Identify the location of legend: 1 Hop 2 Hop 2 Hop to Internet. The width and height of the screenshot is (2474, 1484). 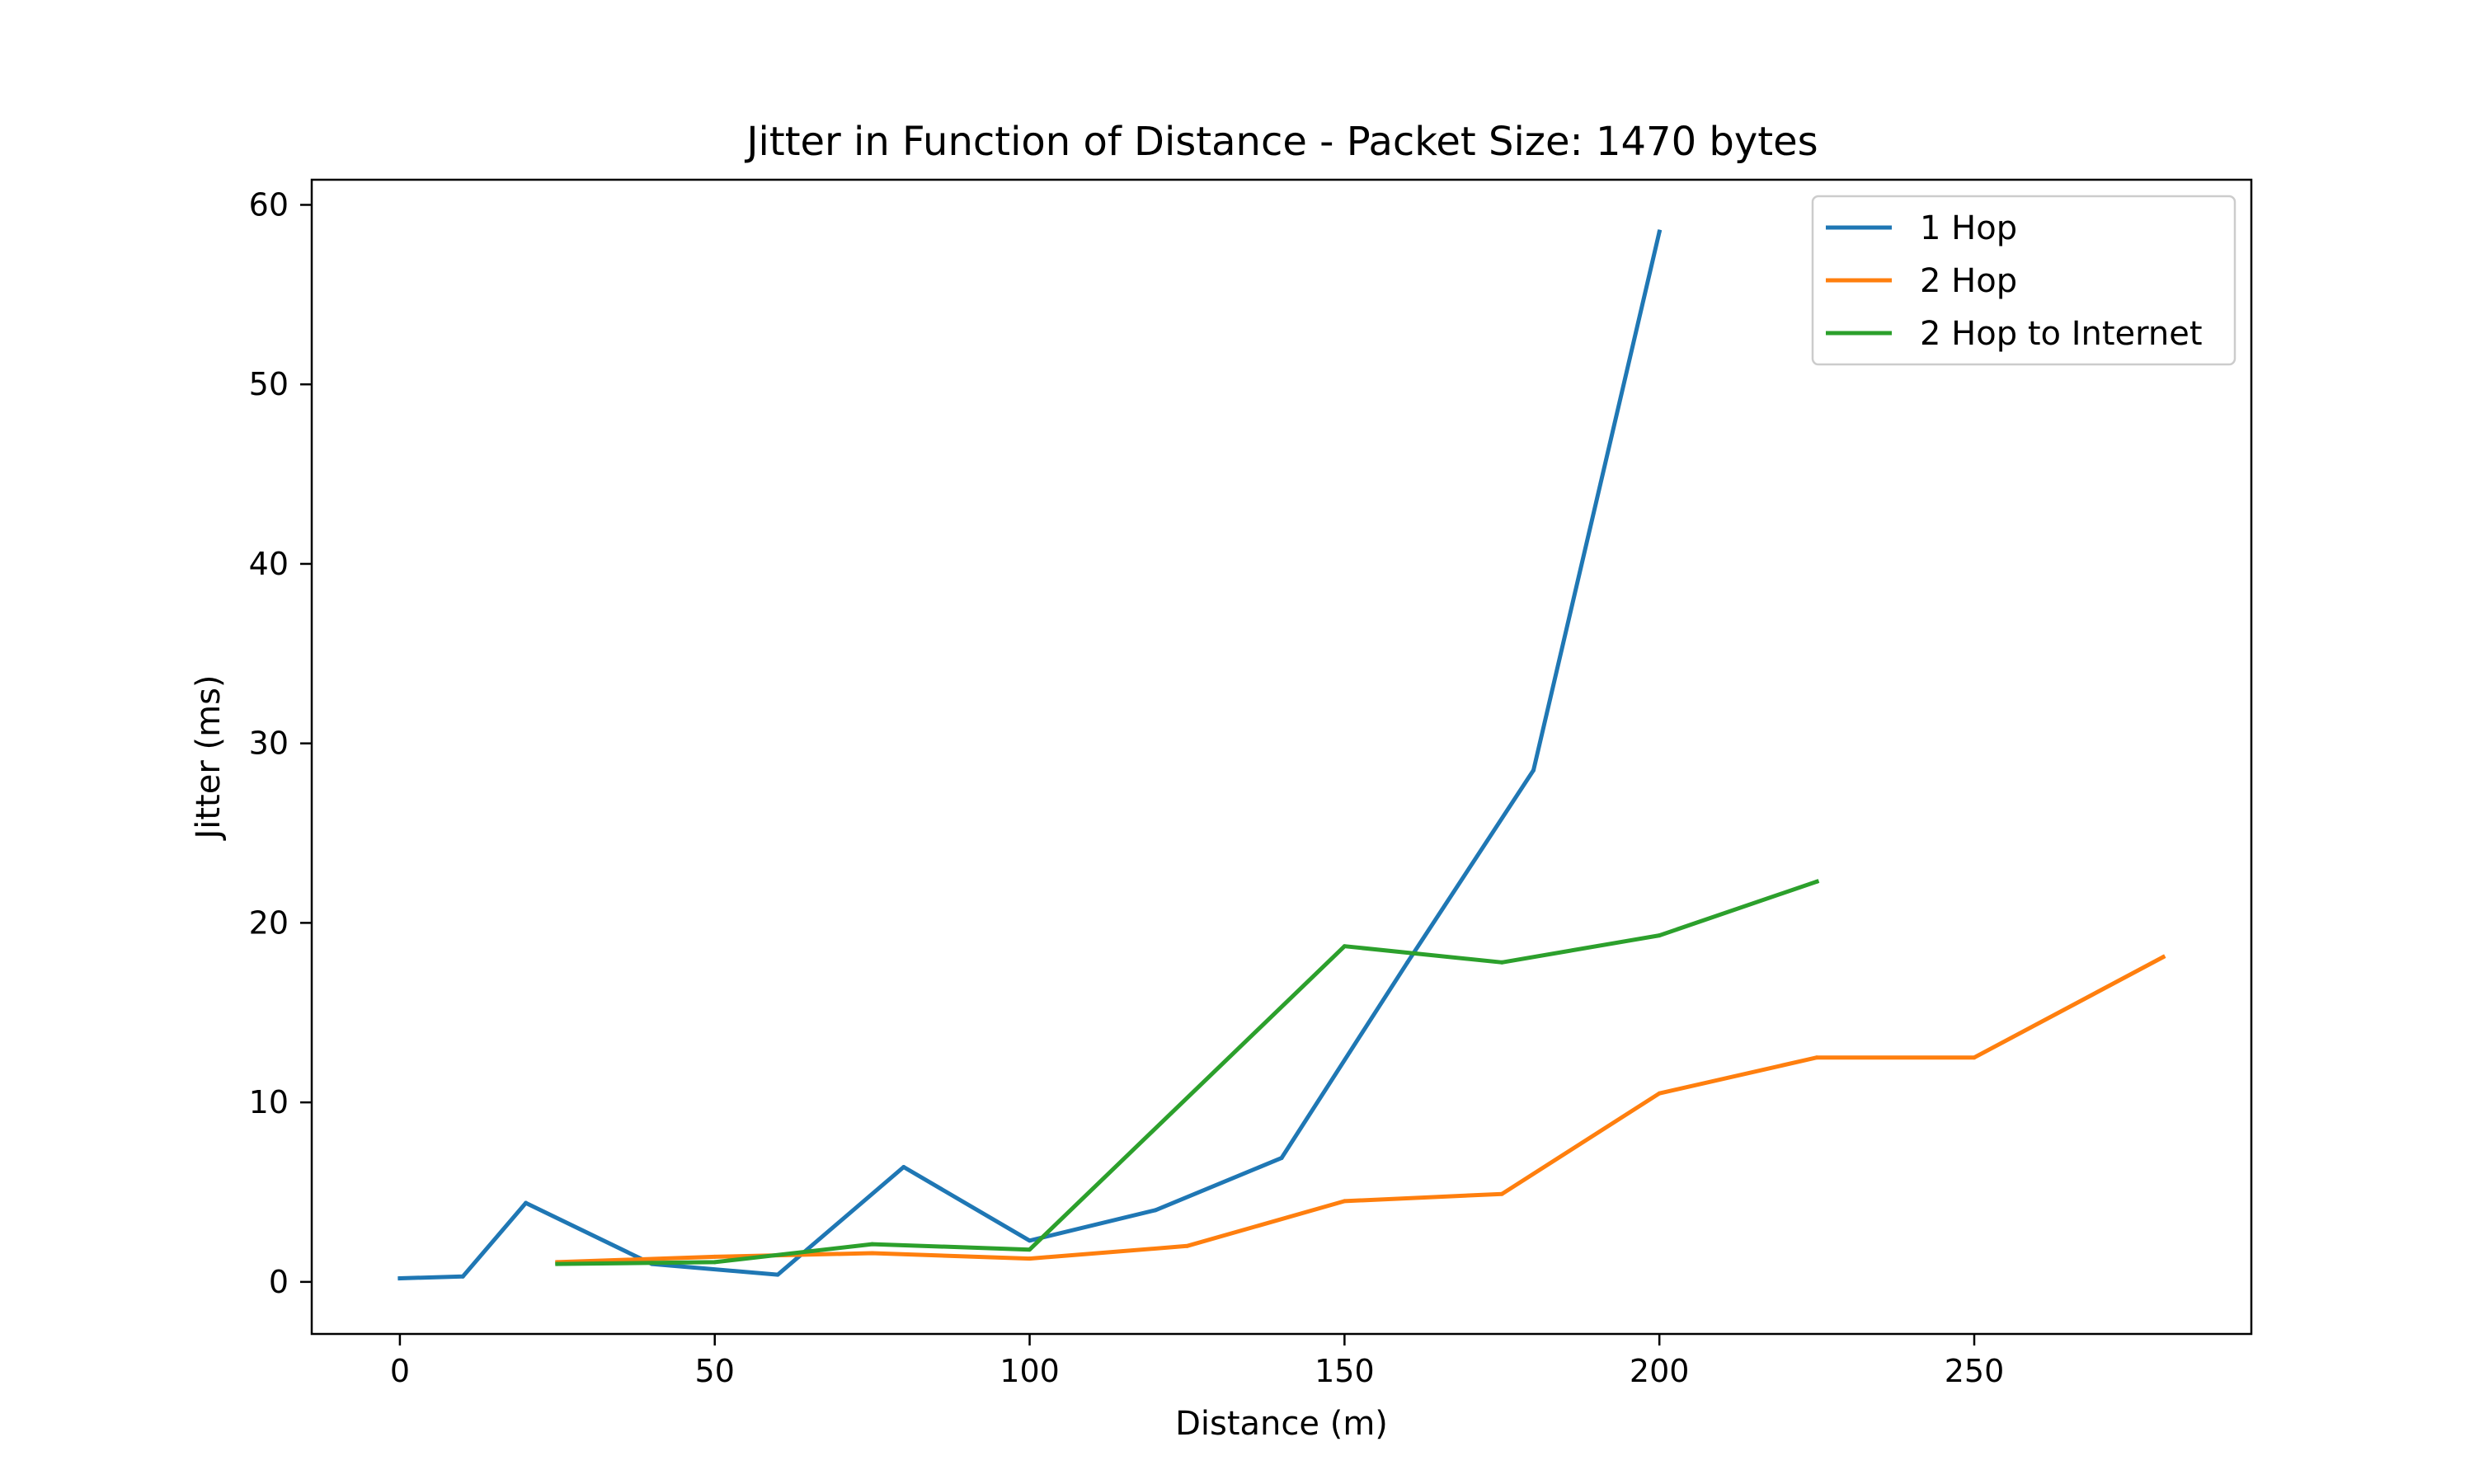
(2023, 280).